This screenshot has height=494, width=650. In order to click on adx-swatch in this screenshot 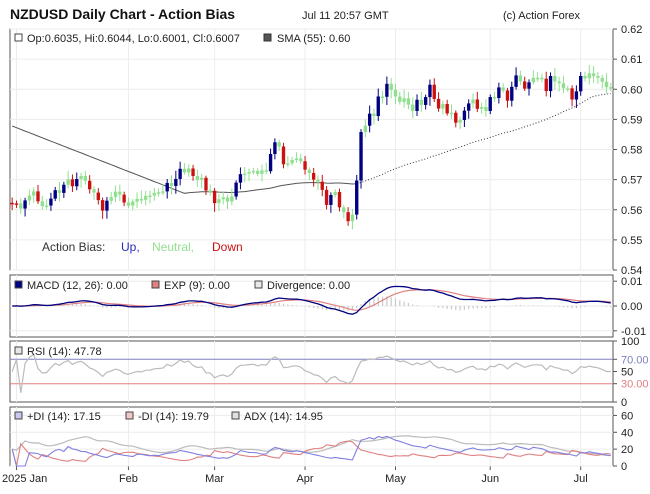, I will do `click(235, 415)`.